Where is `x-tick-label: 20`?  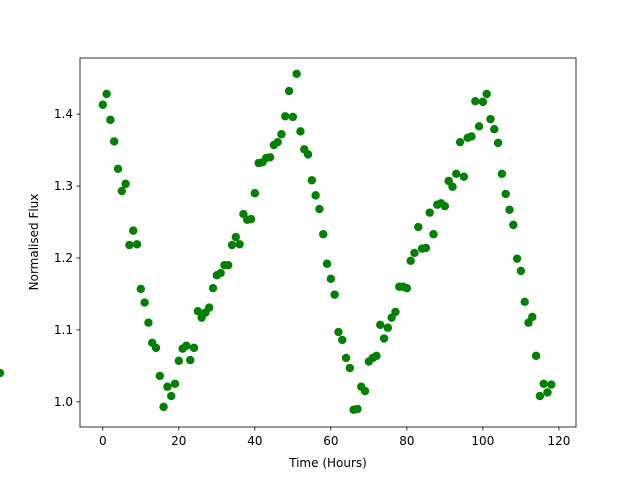
x-tick-label: 20 is located at coordinates (178, 441).